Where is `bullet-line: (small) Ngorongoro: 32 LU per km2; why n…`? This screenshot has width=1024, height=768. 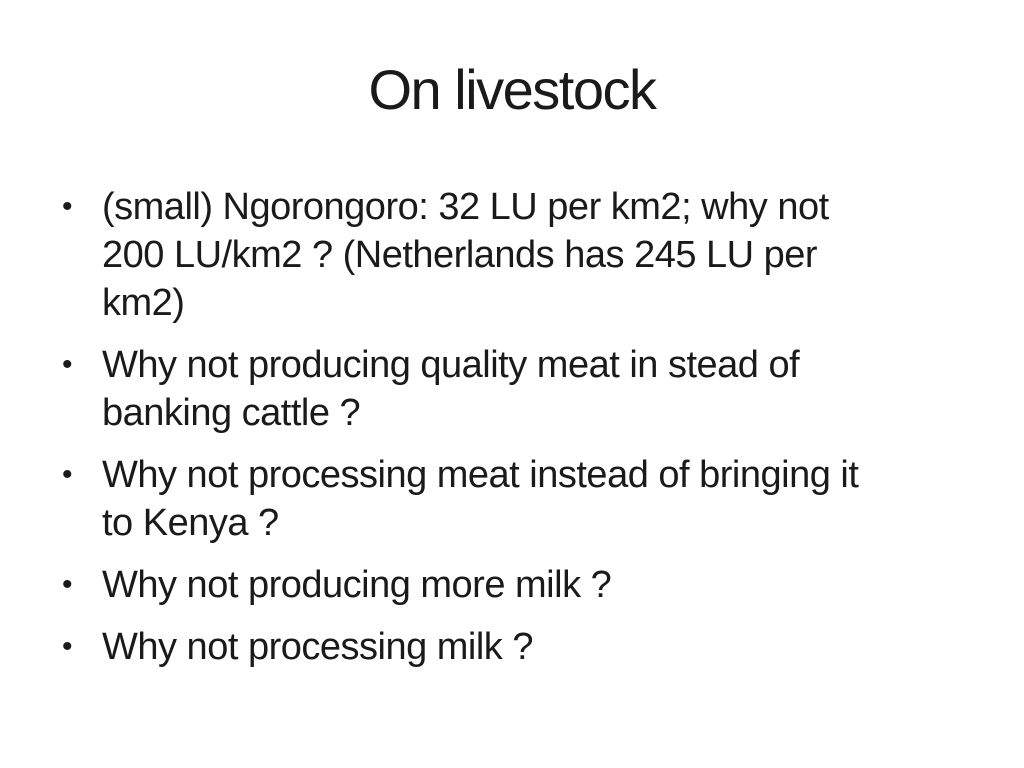 bullet-line: (small) Ngorongoro: 32 LU per km2; why n… is located at coordinates (465, 207).